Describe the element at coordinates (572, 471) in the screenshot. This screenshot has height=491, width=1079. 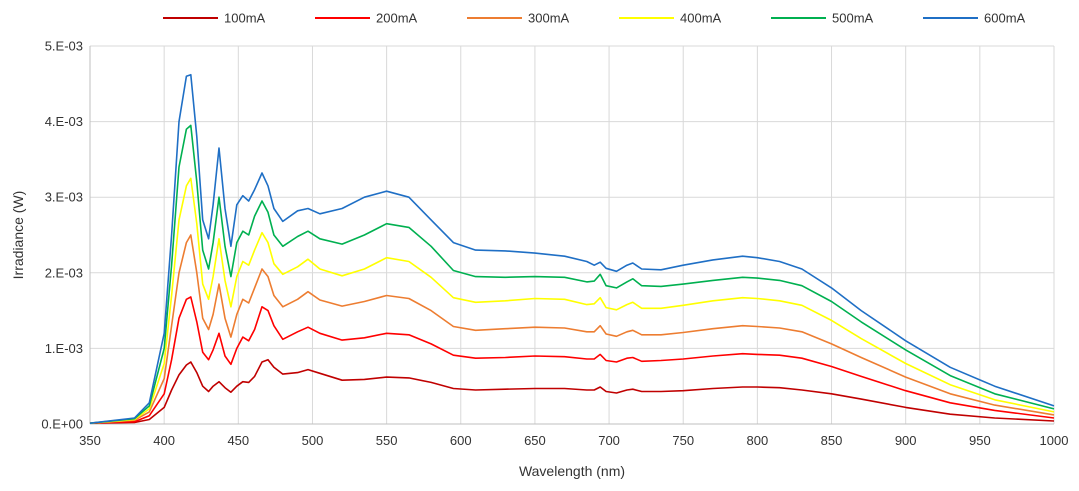
I see `x-axis-title: Wavelength (nm)` at that location.